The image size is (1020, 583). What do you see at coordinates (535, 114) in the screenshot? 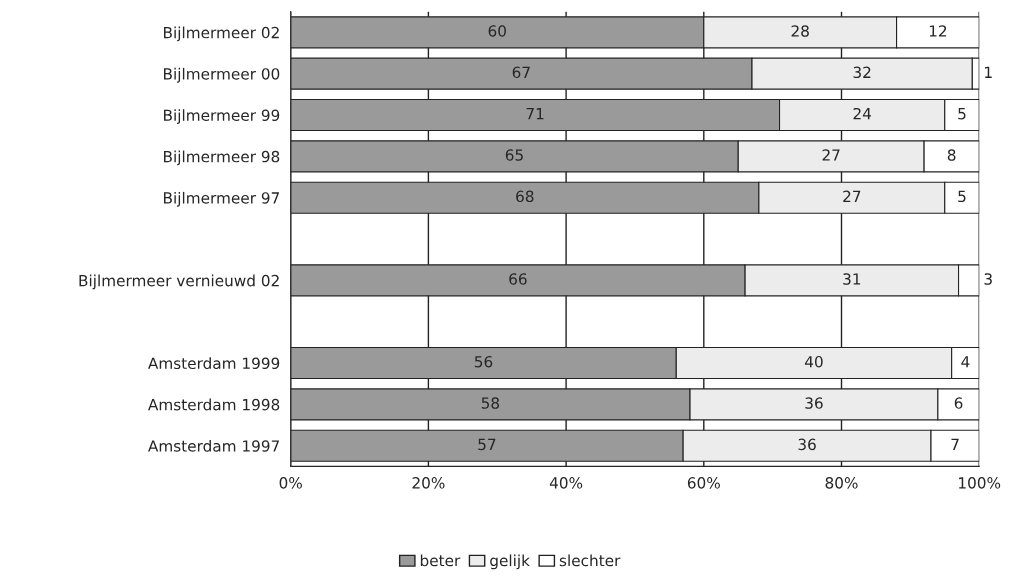
I see `data-label: 71` at bounding box center [535, 114].